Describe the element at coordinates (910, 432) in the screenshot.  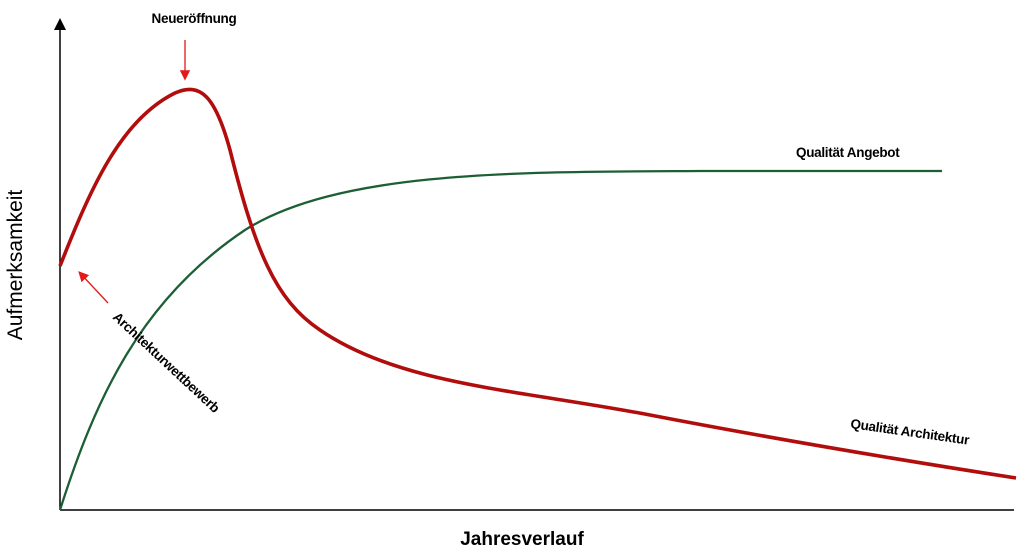
I see `series-label-qualitaet-architektur: Qualität Architektur` at that location.